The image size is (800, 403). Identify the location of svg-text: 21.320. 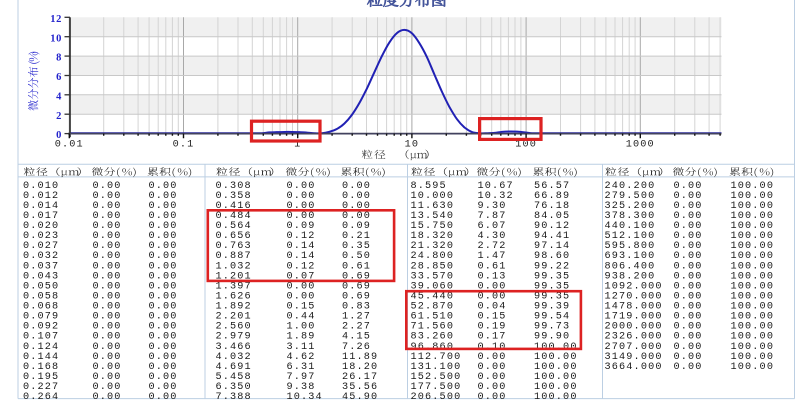
(433, 246).